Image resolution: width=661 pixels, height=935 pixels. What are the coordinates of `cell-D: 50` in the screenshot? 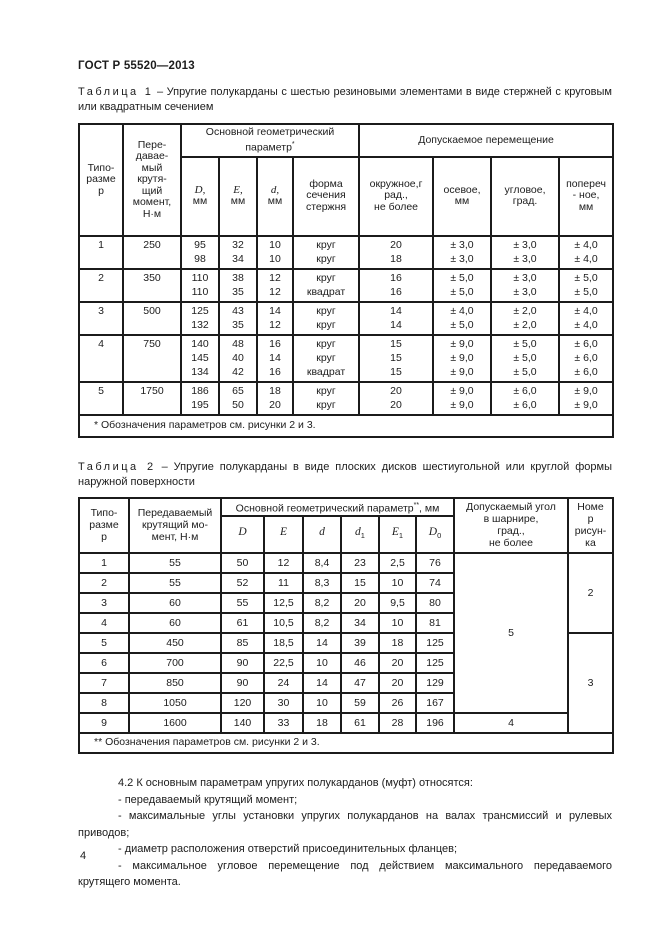 It's located at (242, 563).